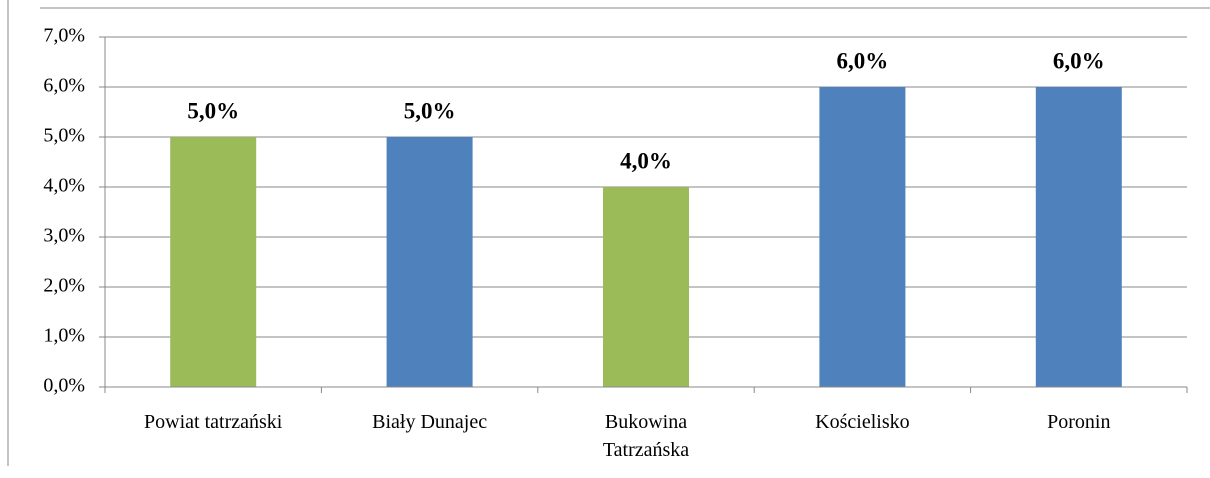 The height and width of the screenshot is (478, 1210). Describe the element at coordinates (64, 86) in the screenshot. I see `y-tick-label: 6,0%` at that location.